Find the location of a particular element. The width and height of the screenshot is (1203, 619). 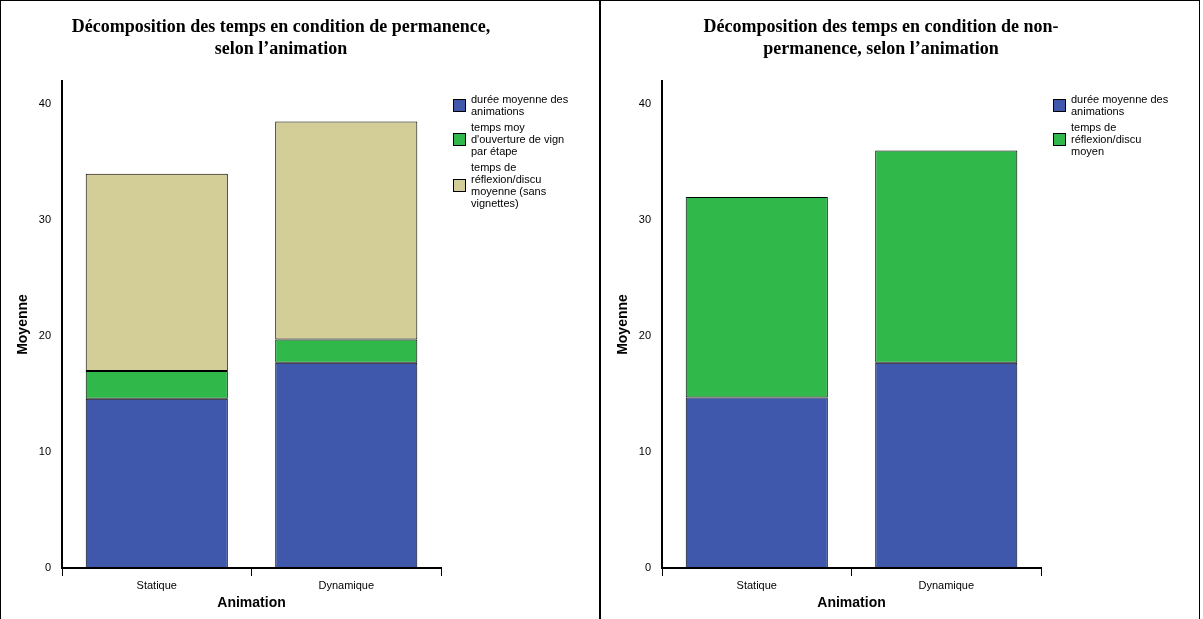

chart-title: Décomposition des temps en condition de non-permanence, selon l’animation is located at coordinates (881, 37).